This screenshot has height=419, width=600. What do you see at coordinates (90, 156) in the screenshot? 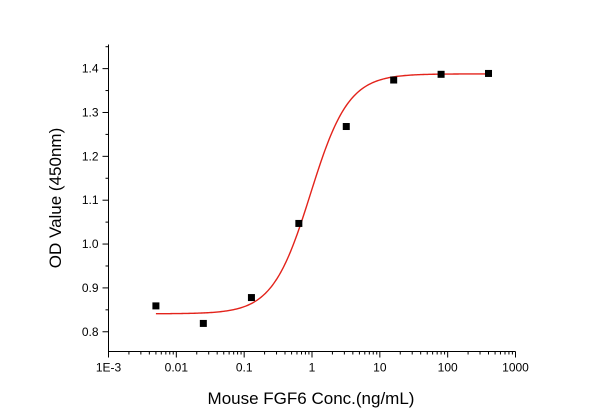
I see `y-tick-label: 1.2` at bounding box center [90, 156].